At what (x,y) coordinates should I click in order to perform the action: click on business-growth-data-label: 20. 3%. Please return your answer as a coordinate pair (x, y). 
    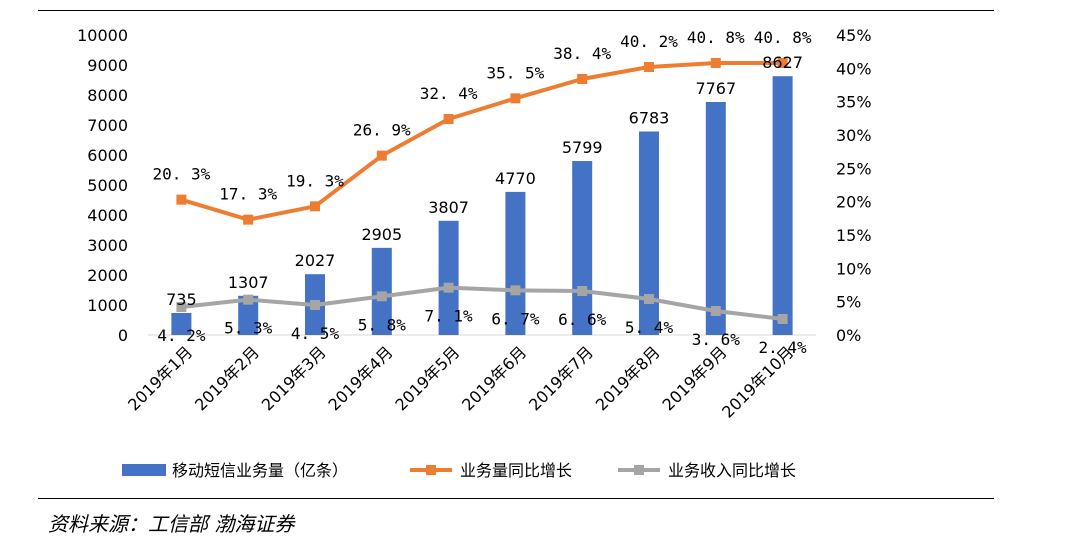
    Looking at the image, I should click on (182, 174).